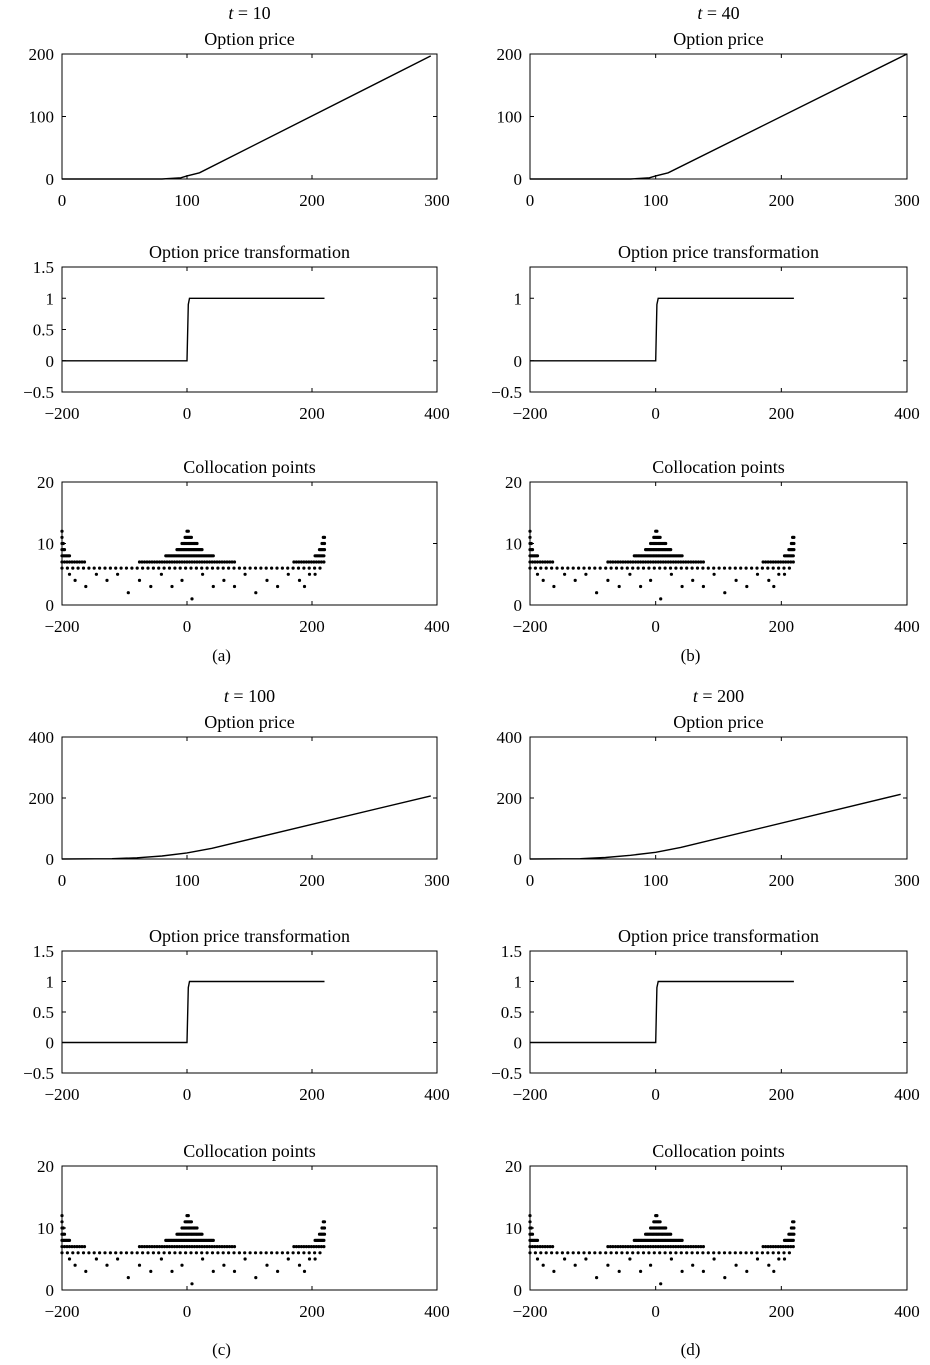 This screenshot has width=930, height=1365. What do you see at coordinates (50, 298) in the screenshot?
I see `y-tick-label: 1` at bounding box center [50, 298].